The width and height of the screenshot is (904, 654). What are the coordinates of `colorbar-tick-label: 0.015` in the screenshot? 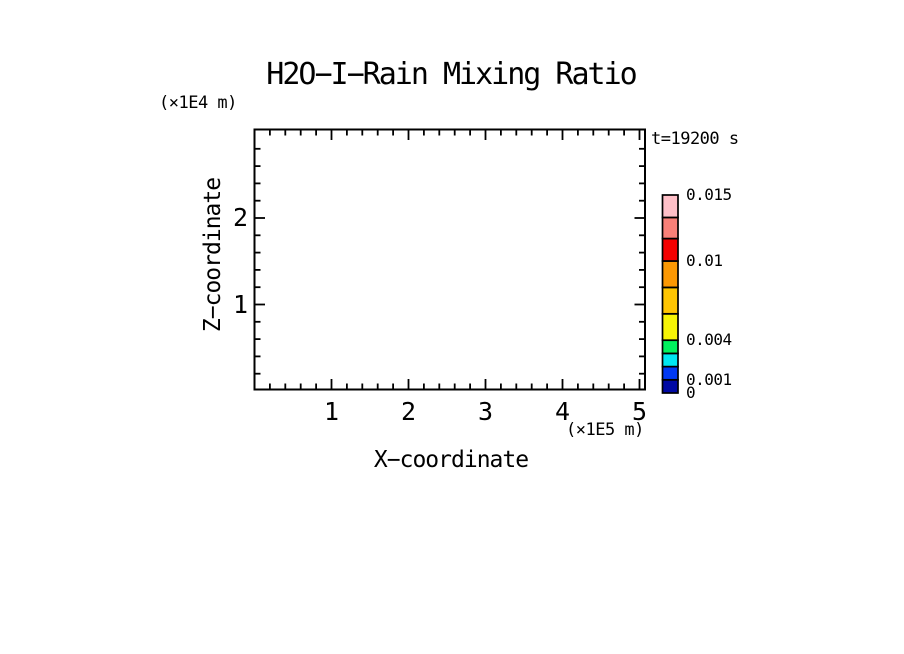 It's located at (709, 194).